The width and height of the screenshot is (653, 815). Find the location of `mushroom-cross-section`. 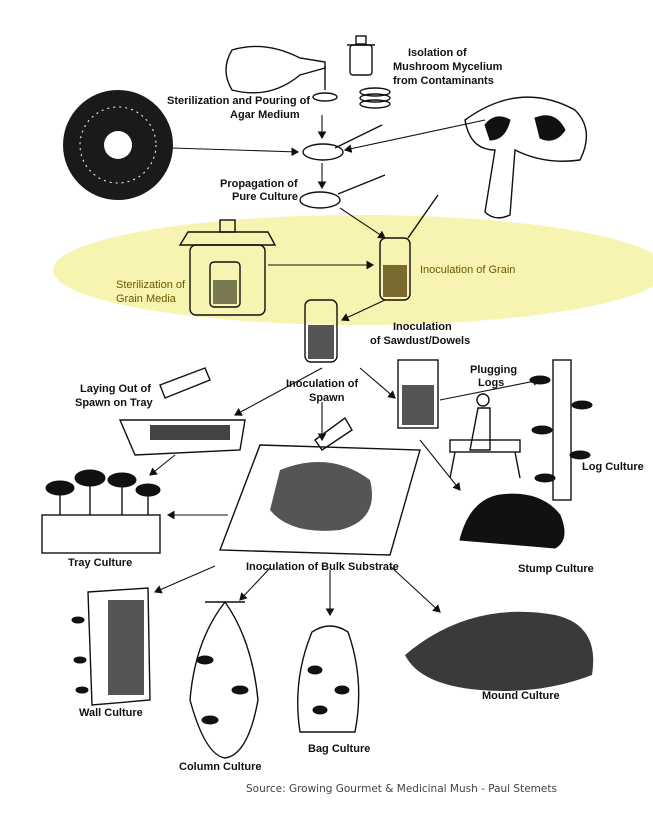

mushroom-cross-section is located at coordinates (526, 157).